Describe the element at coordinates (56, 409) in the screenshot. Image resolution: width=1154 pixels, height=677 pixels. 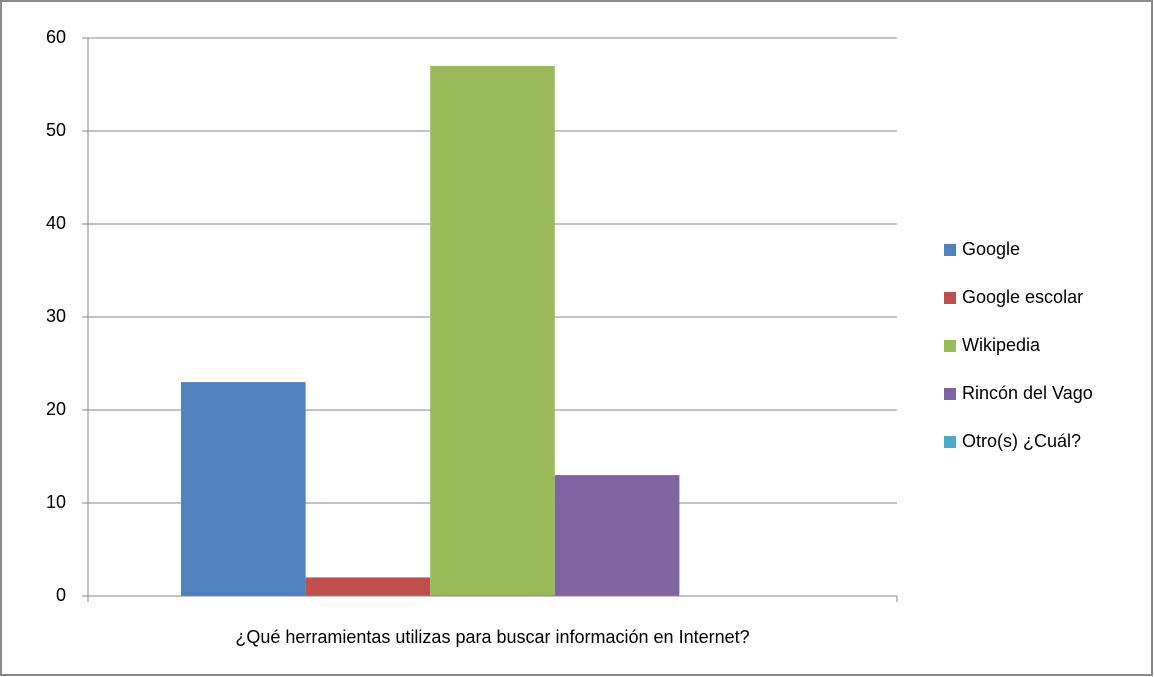
I see `y-tick-label: 20` at that location.